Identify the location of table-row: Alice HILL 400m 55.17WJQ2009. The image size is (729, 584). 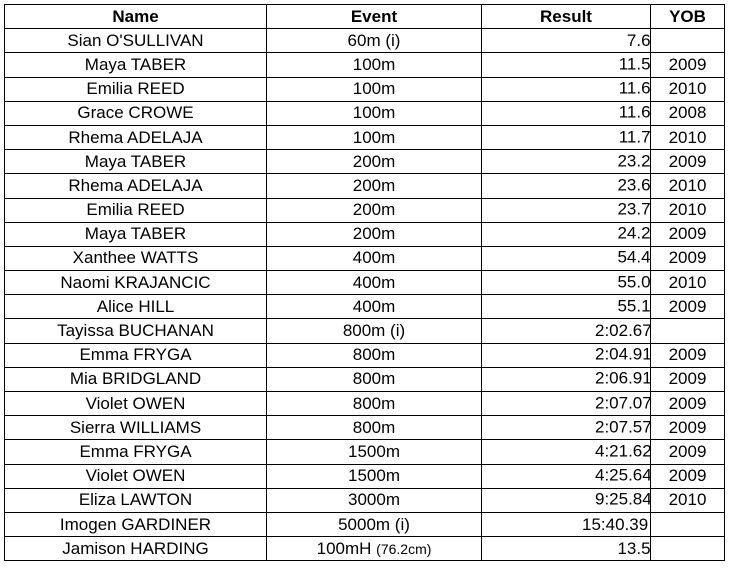
(364, 307).